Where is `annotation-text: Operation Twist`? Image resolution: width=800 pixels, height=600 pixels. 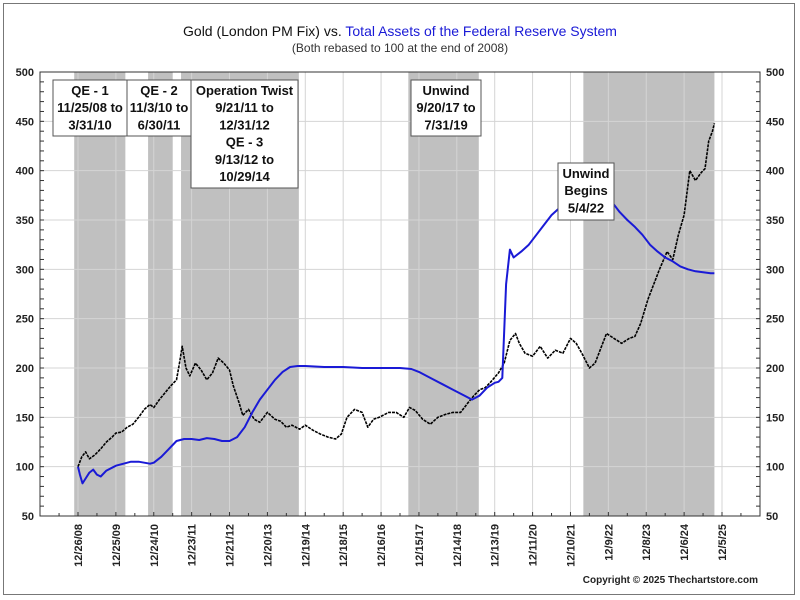 annotation-text: Operation Twist is located at coordinates (245, 90).